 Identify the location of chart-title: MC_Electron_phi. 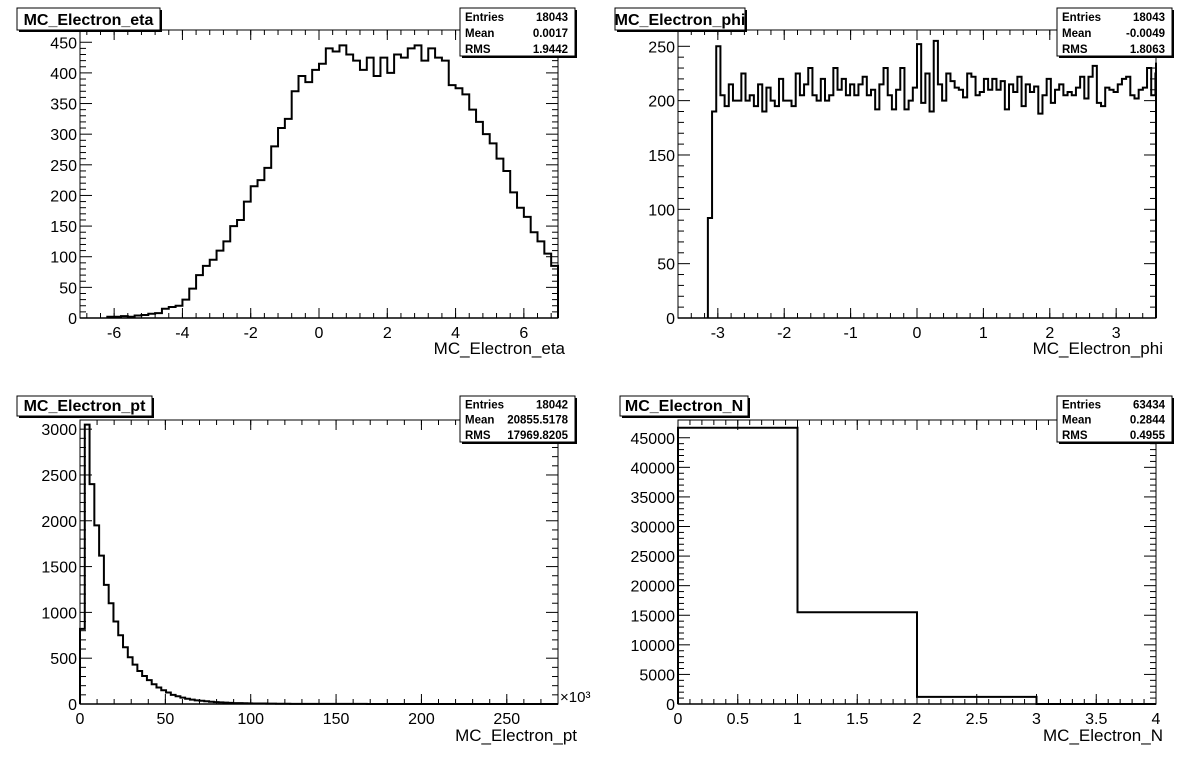
(680, 20).